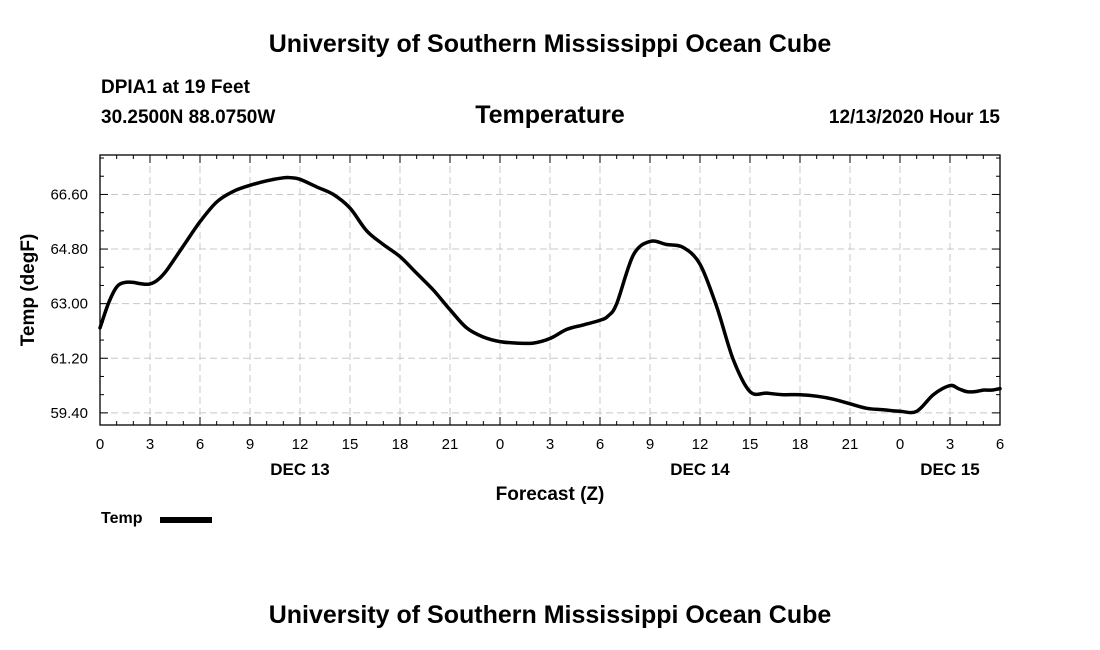 The image size is (1100, 650). I want to click on legend-swatch, so click(186, 520).